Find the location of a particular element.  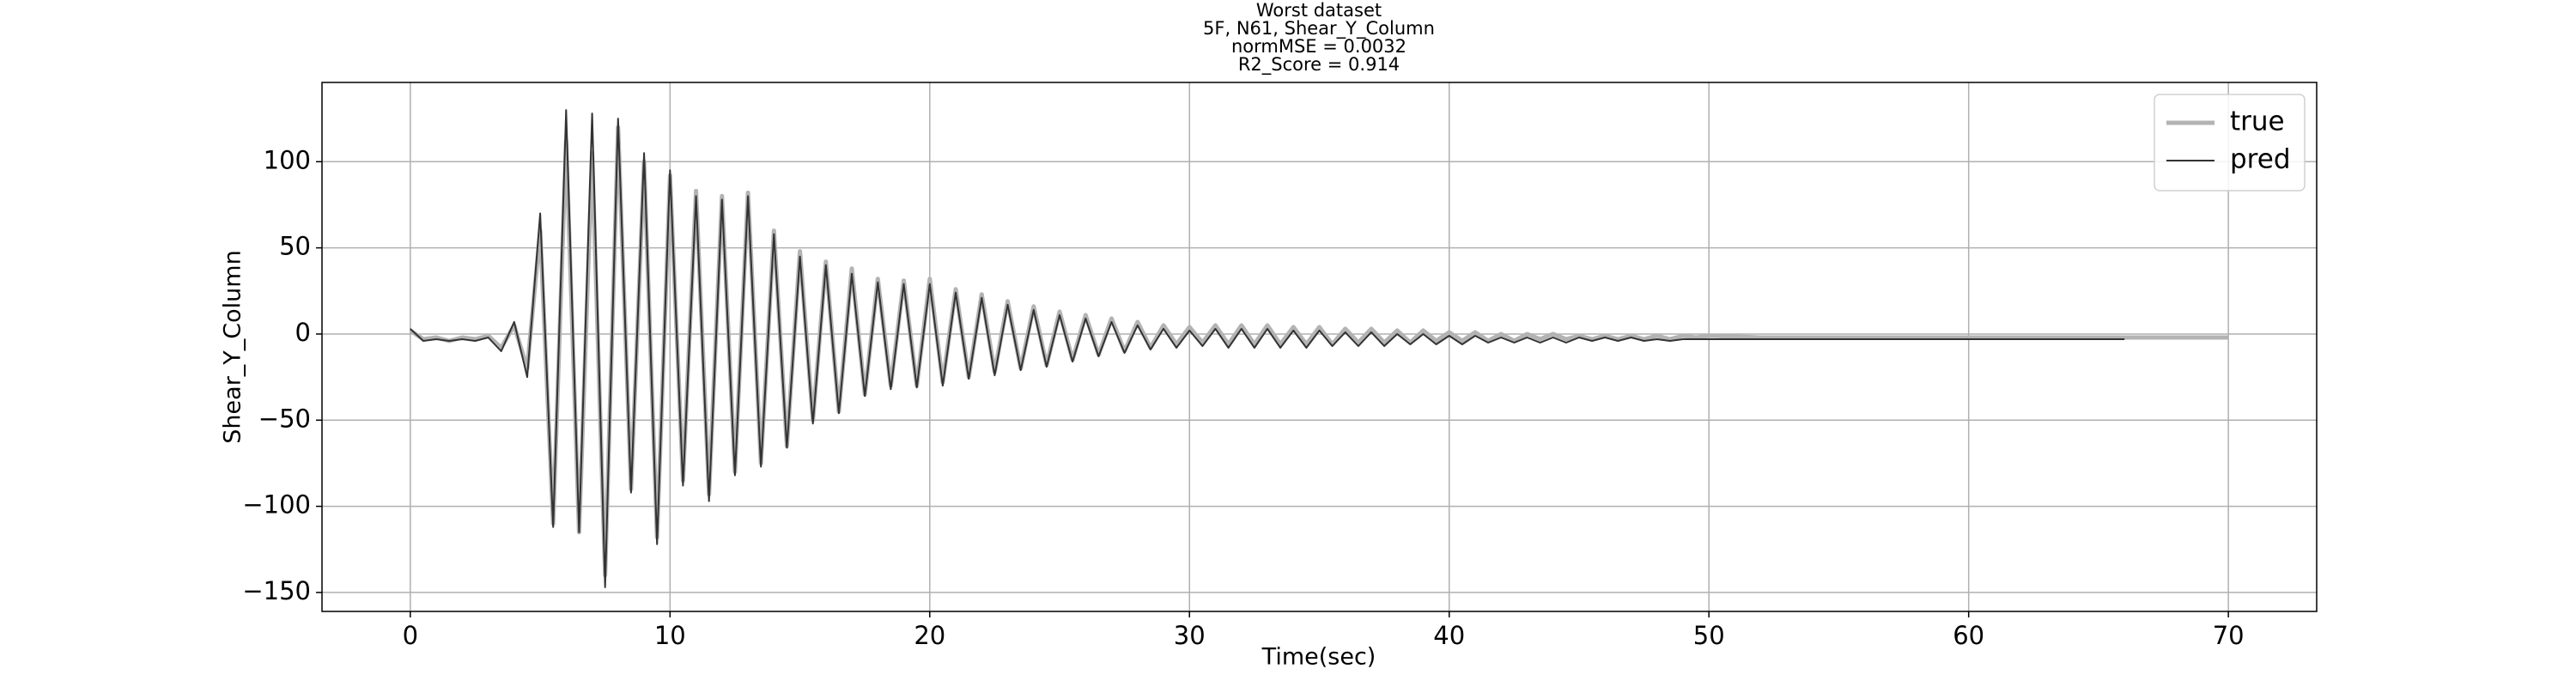

x-tick-label: 0 is located at coordinates (410, 635).